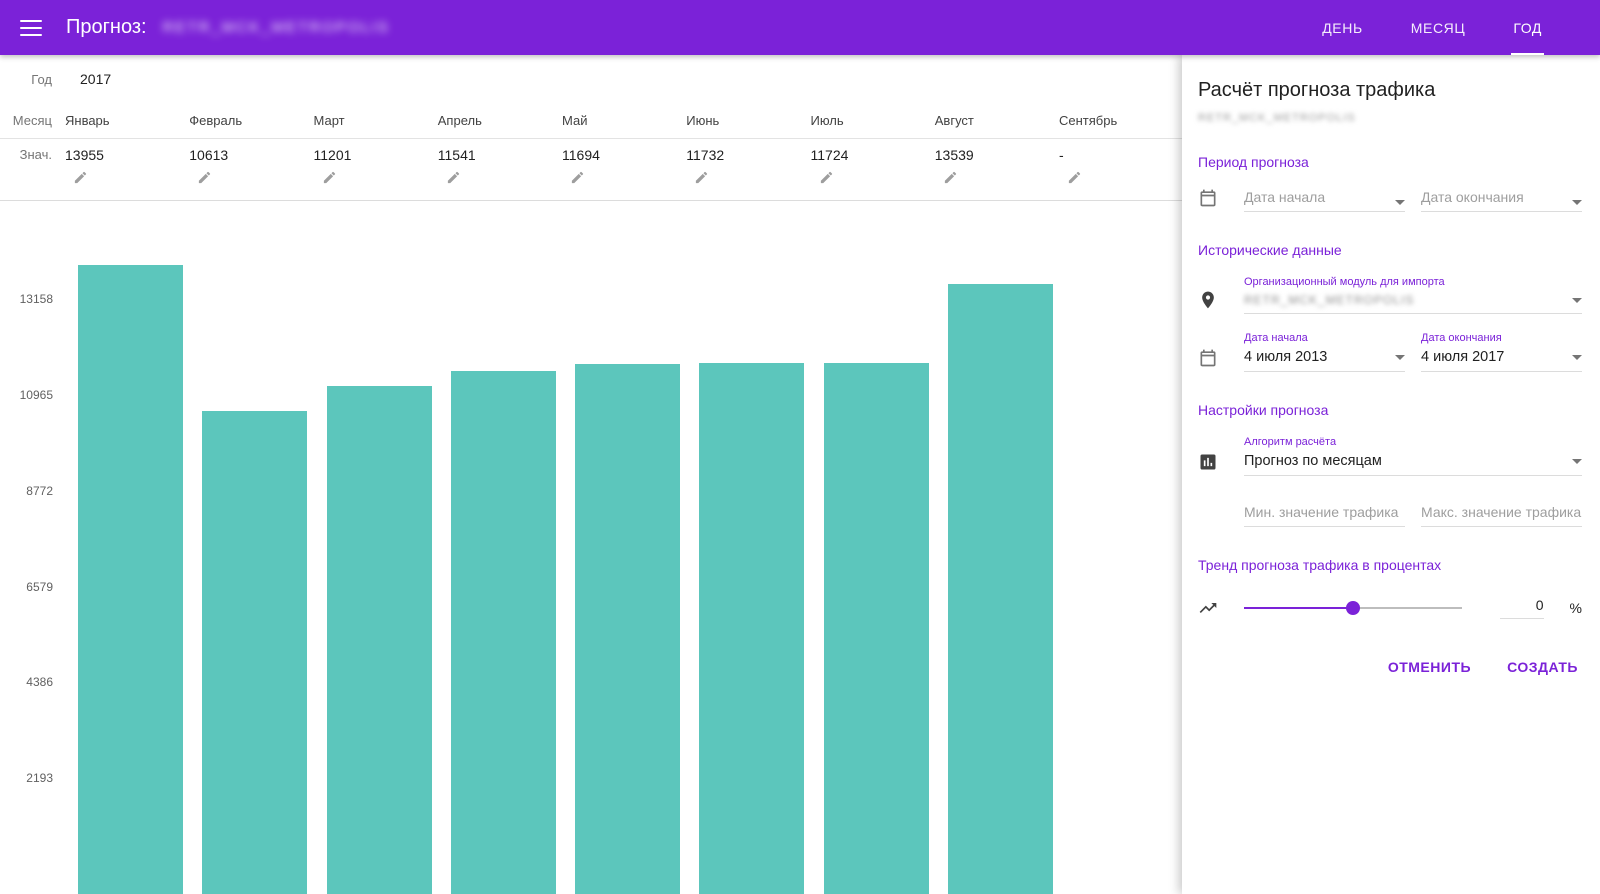  I want to click on month-value: 11694, so click(581, 155).